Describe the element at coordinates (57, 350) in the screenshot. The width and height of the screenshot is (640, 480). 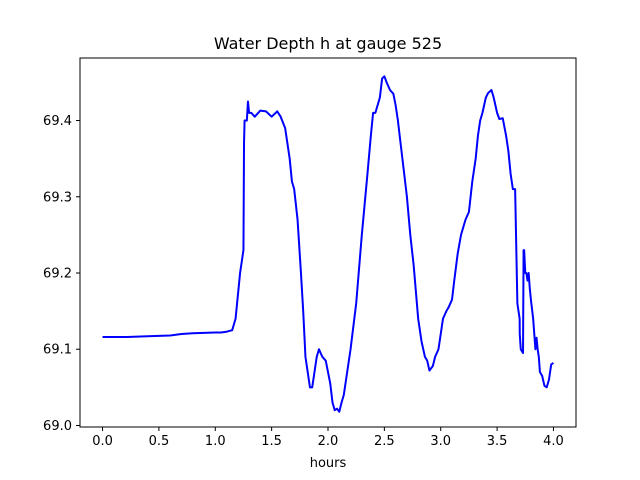
I see `y-tick-label: 69.1` at that location.